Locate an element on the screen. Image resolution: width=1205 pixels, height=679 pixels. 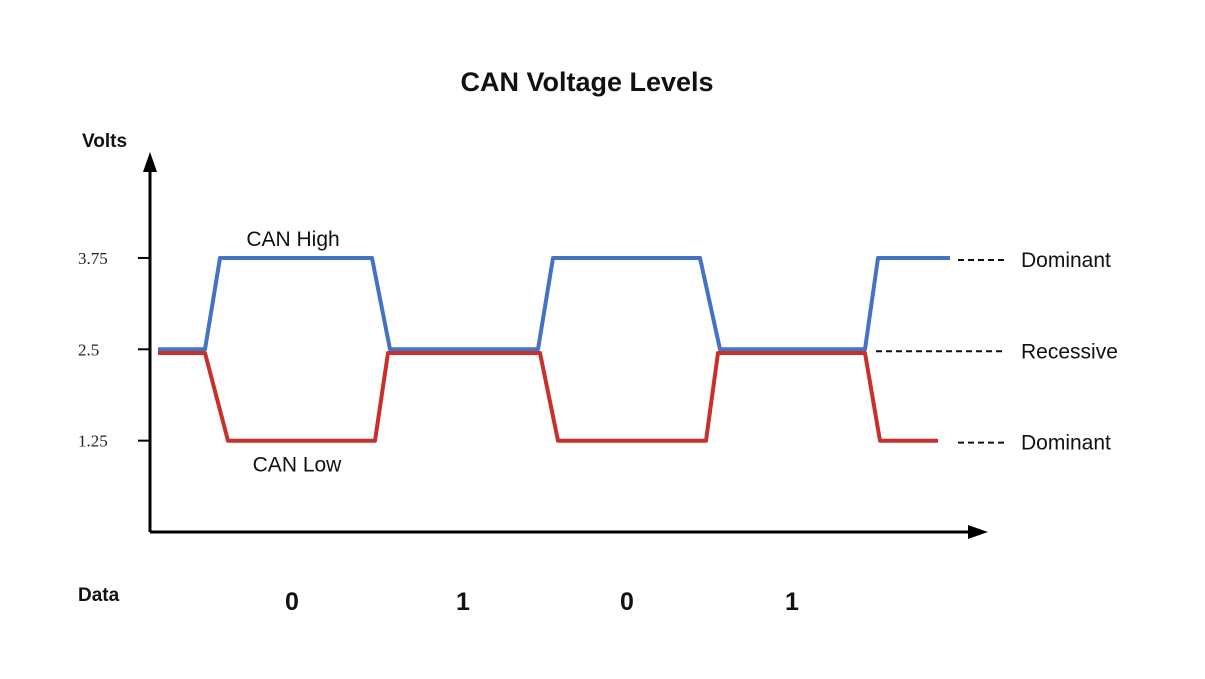
state-annotations: Dominant Recessive Dominant is located at coordinates (997, 352).